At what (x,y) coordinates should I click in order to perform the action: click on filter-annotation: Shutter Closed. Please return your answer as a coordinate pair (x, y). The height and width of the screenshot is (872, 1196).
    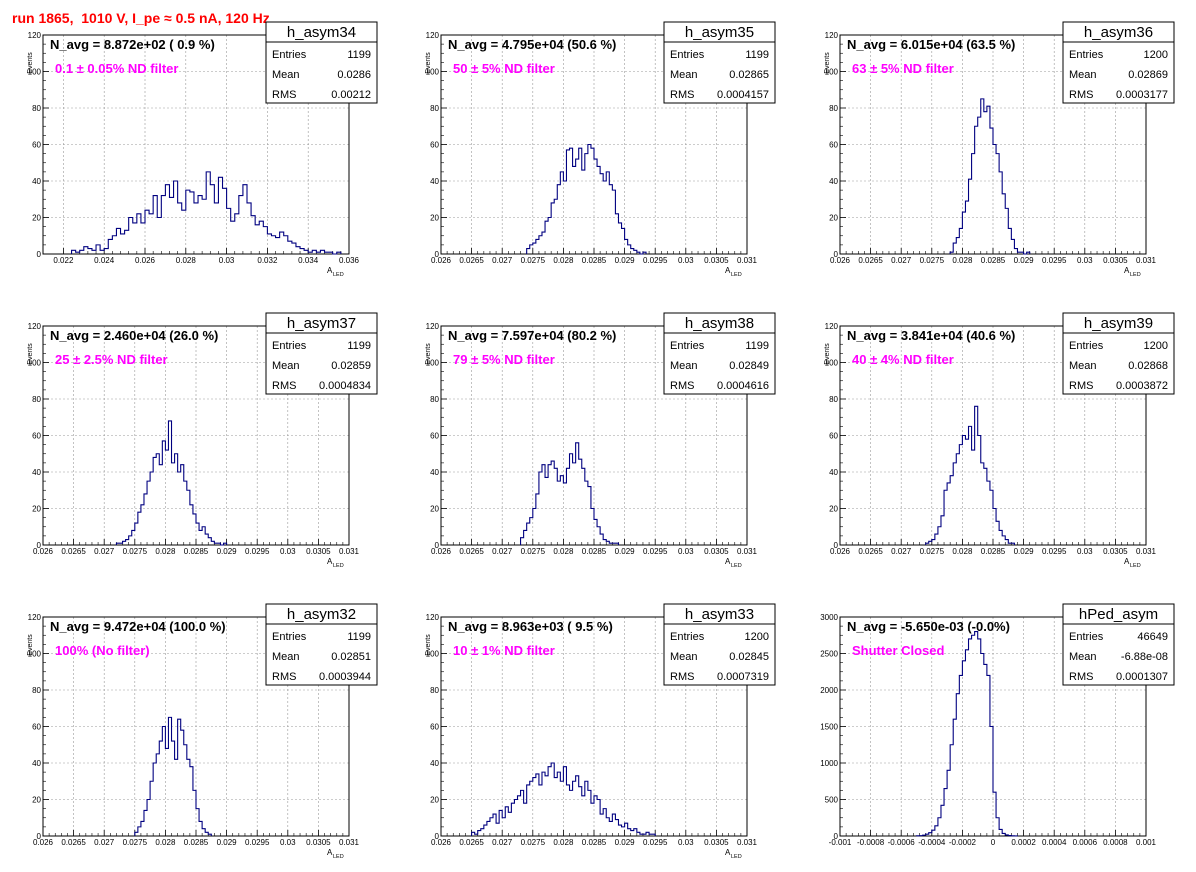
    Looking at the image, I should click on (898, 650).